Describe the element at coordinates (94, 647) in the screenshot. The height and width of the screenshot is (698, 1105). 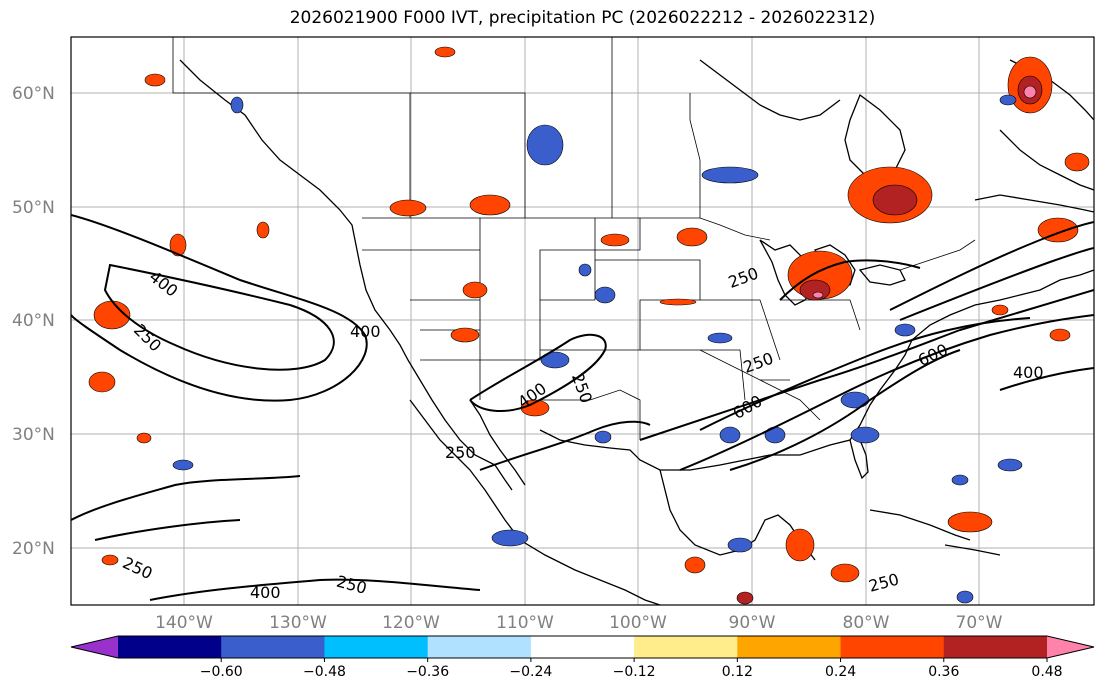
I see `colorbar-extend-low` at that location.